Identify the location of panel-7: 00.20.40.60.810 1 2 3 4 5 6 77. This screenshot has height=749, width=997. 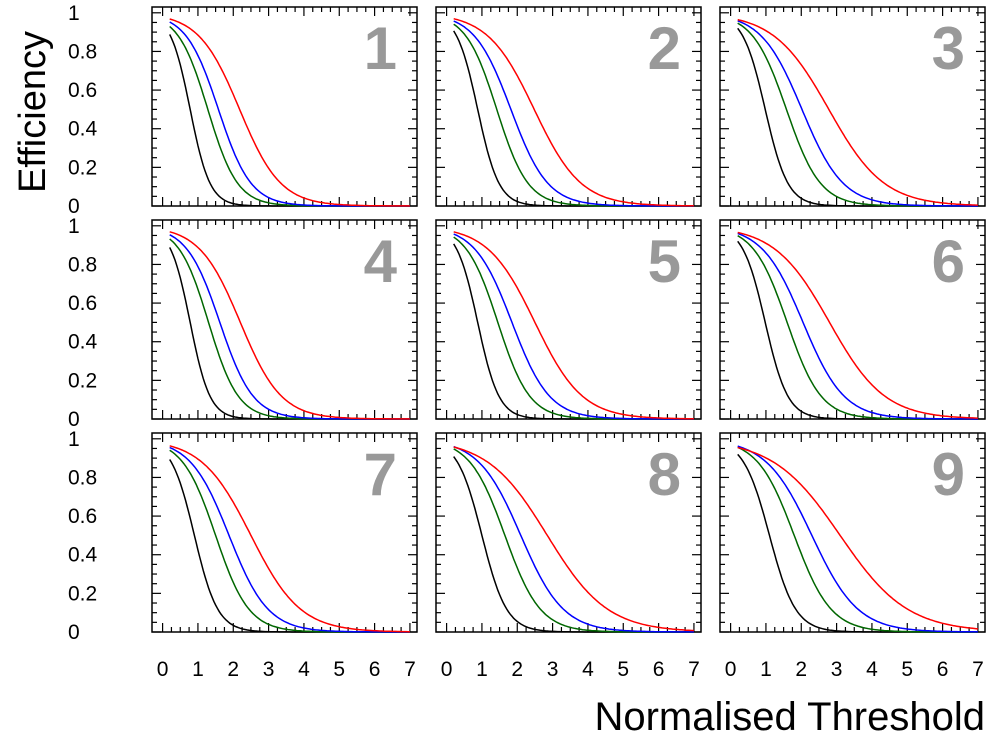
(243, 554).